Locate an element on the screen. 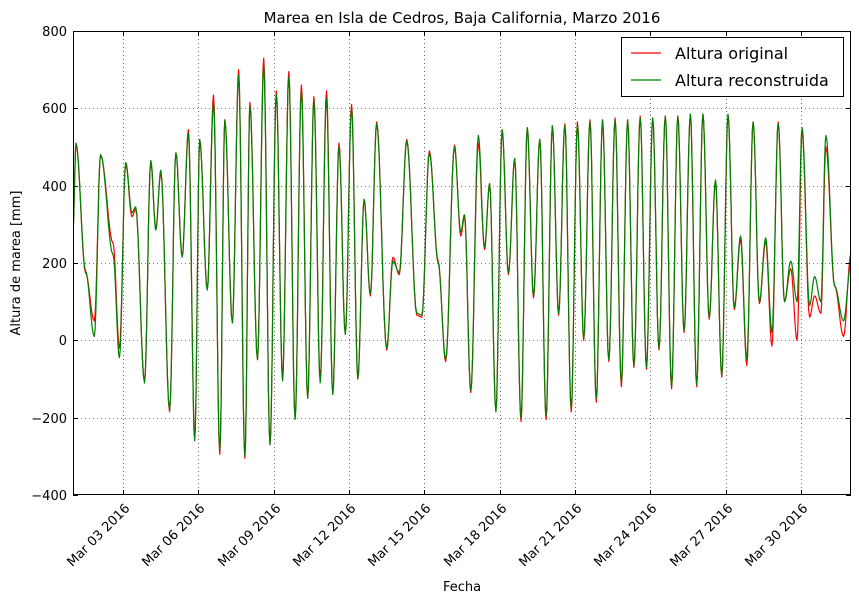 Image resolution: width=859 pixels, height=604 pixels. y-tick-label: 400 is located at coordinates (54, 187).